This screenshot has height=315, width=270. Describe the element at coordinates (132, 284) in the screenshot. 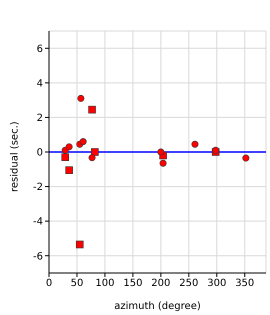

I see `x-tick-label: 150` at that location.